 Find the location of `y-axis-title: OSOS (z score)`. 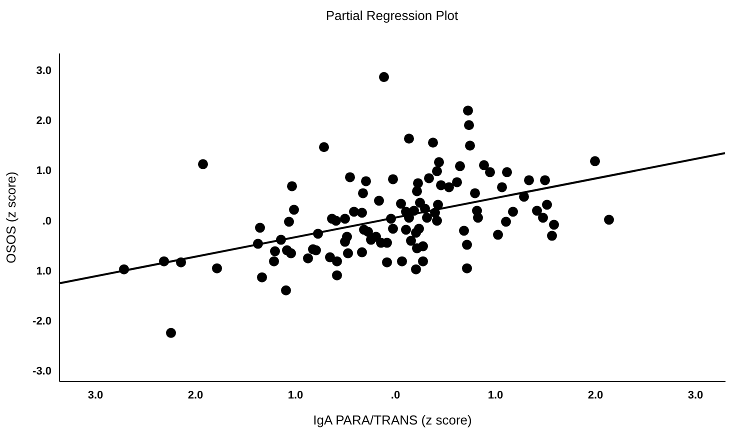

y-axis-title: OSOS (z score) is located at coordinates (11, 218).